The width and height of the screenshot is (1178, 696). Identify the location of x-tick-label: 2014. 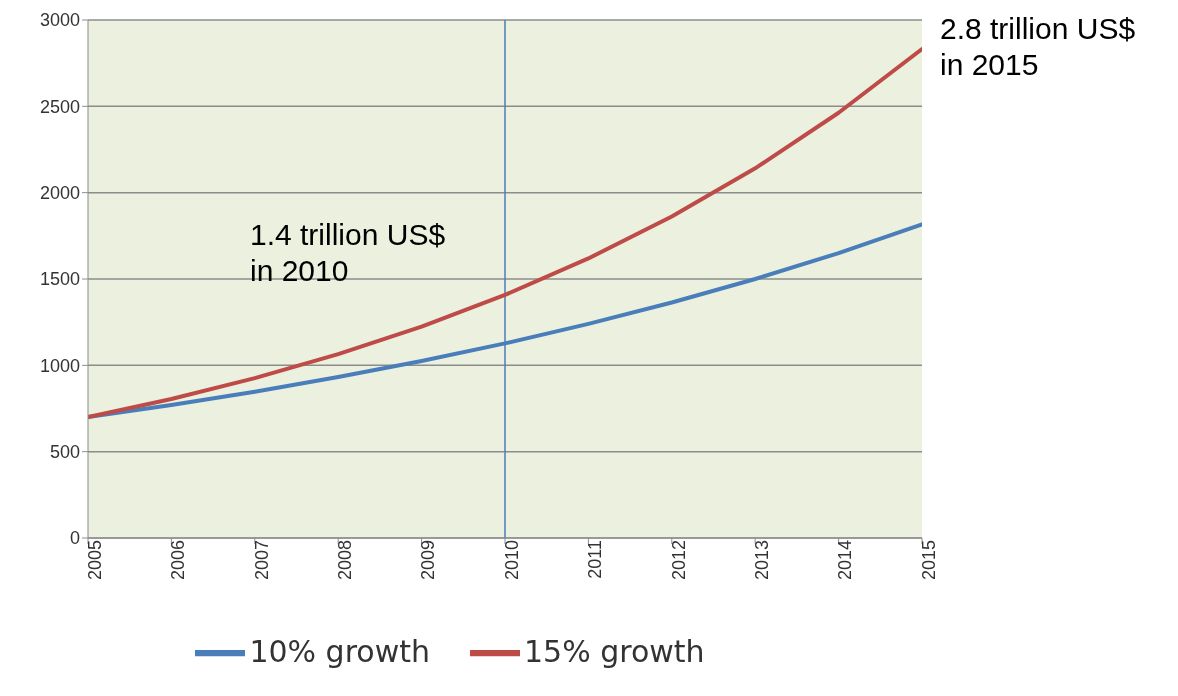
(845, 560).